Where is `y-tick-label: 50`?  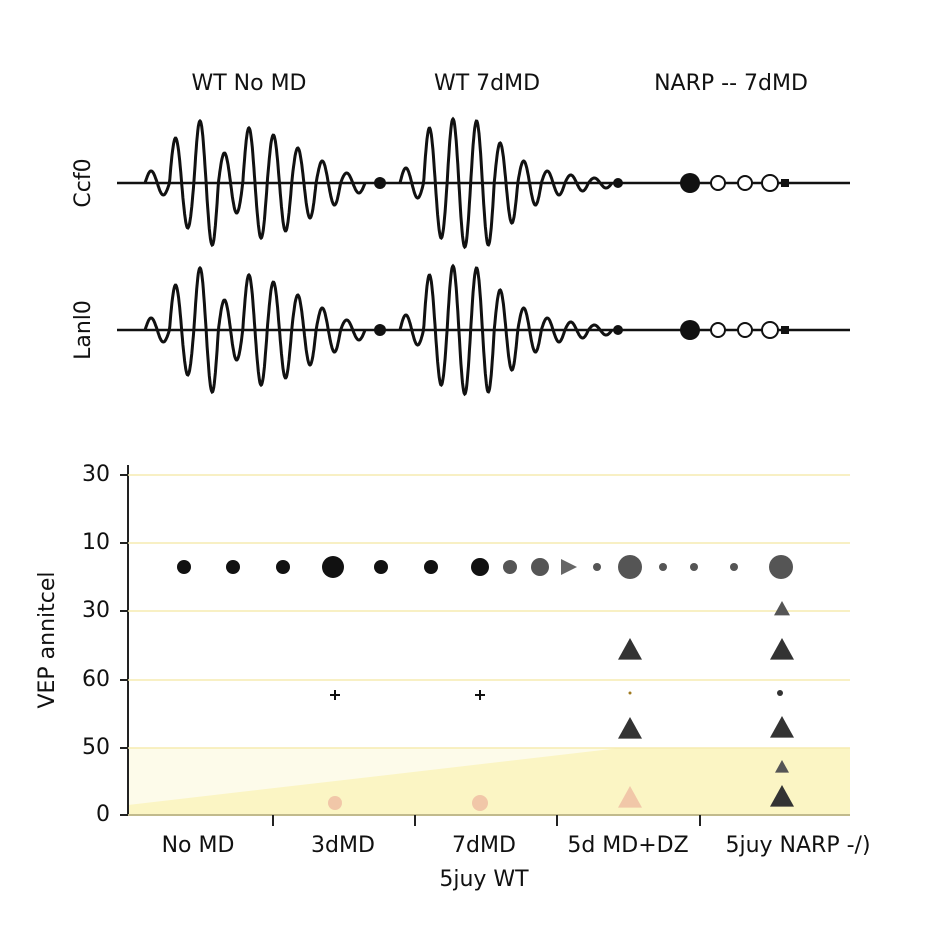
y-tick-label: 50 is located at coordinates (96, 747).